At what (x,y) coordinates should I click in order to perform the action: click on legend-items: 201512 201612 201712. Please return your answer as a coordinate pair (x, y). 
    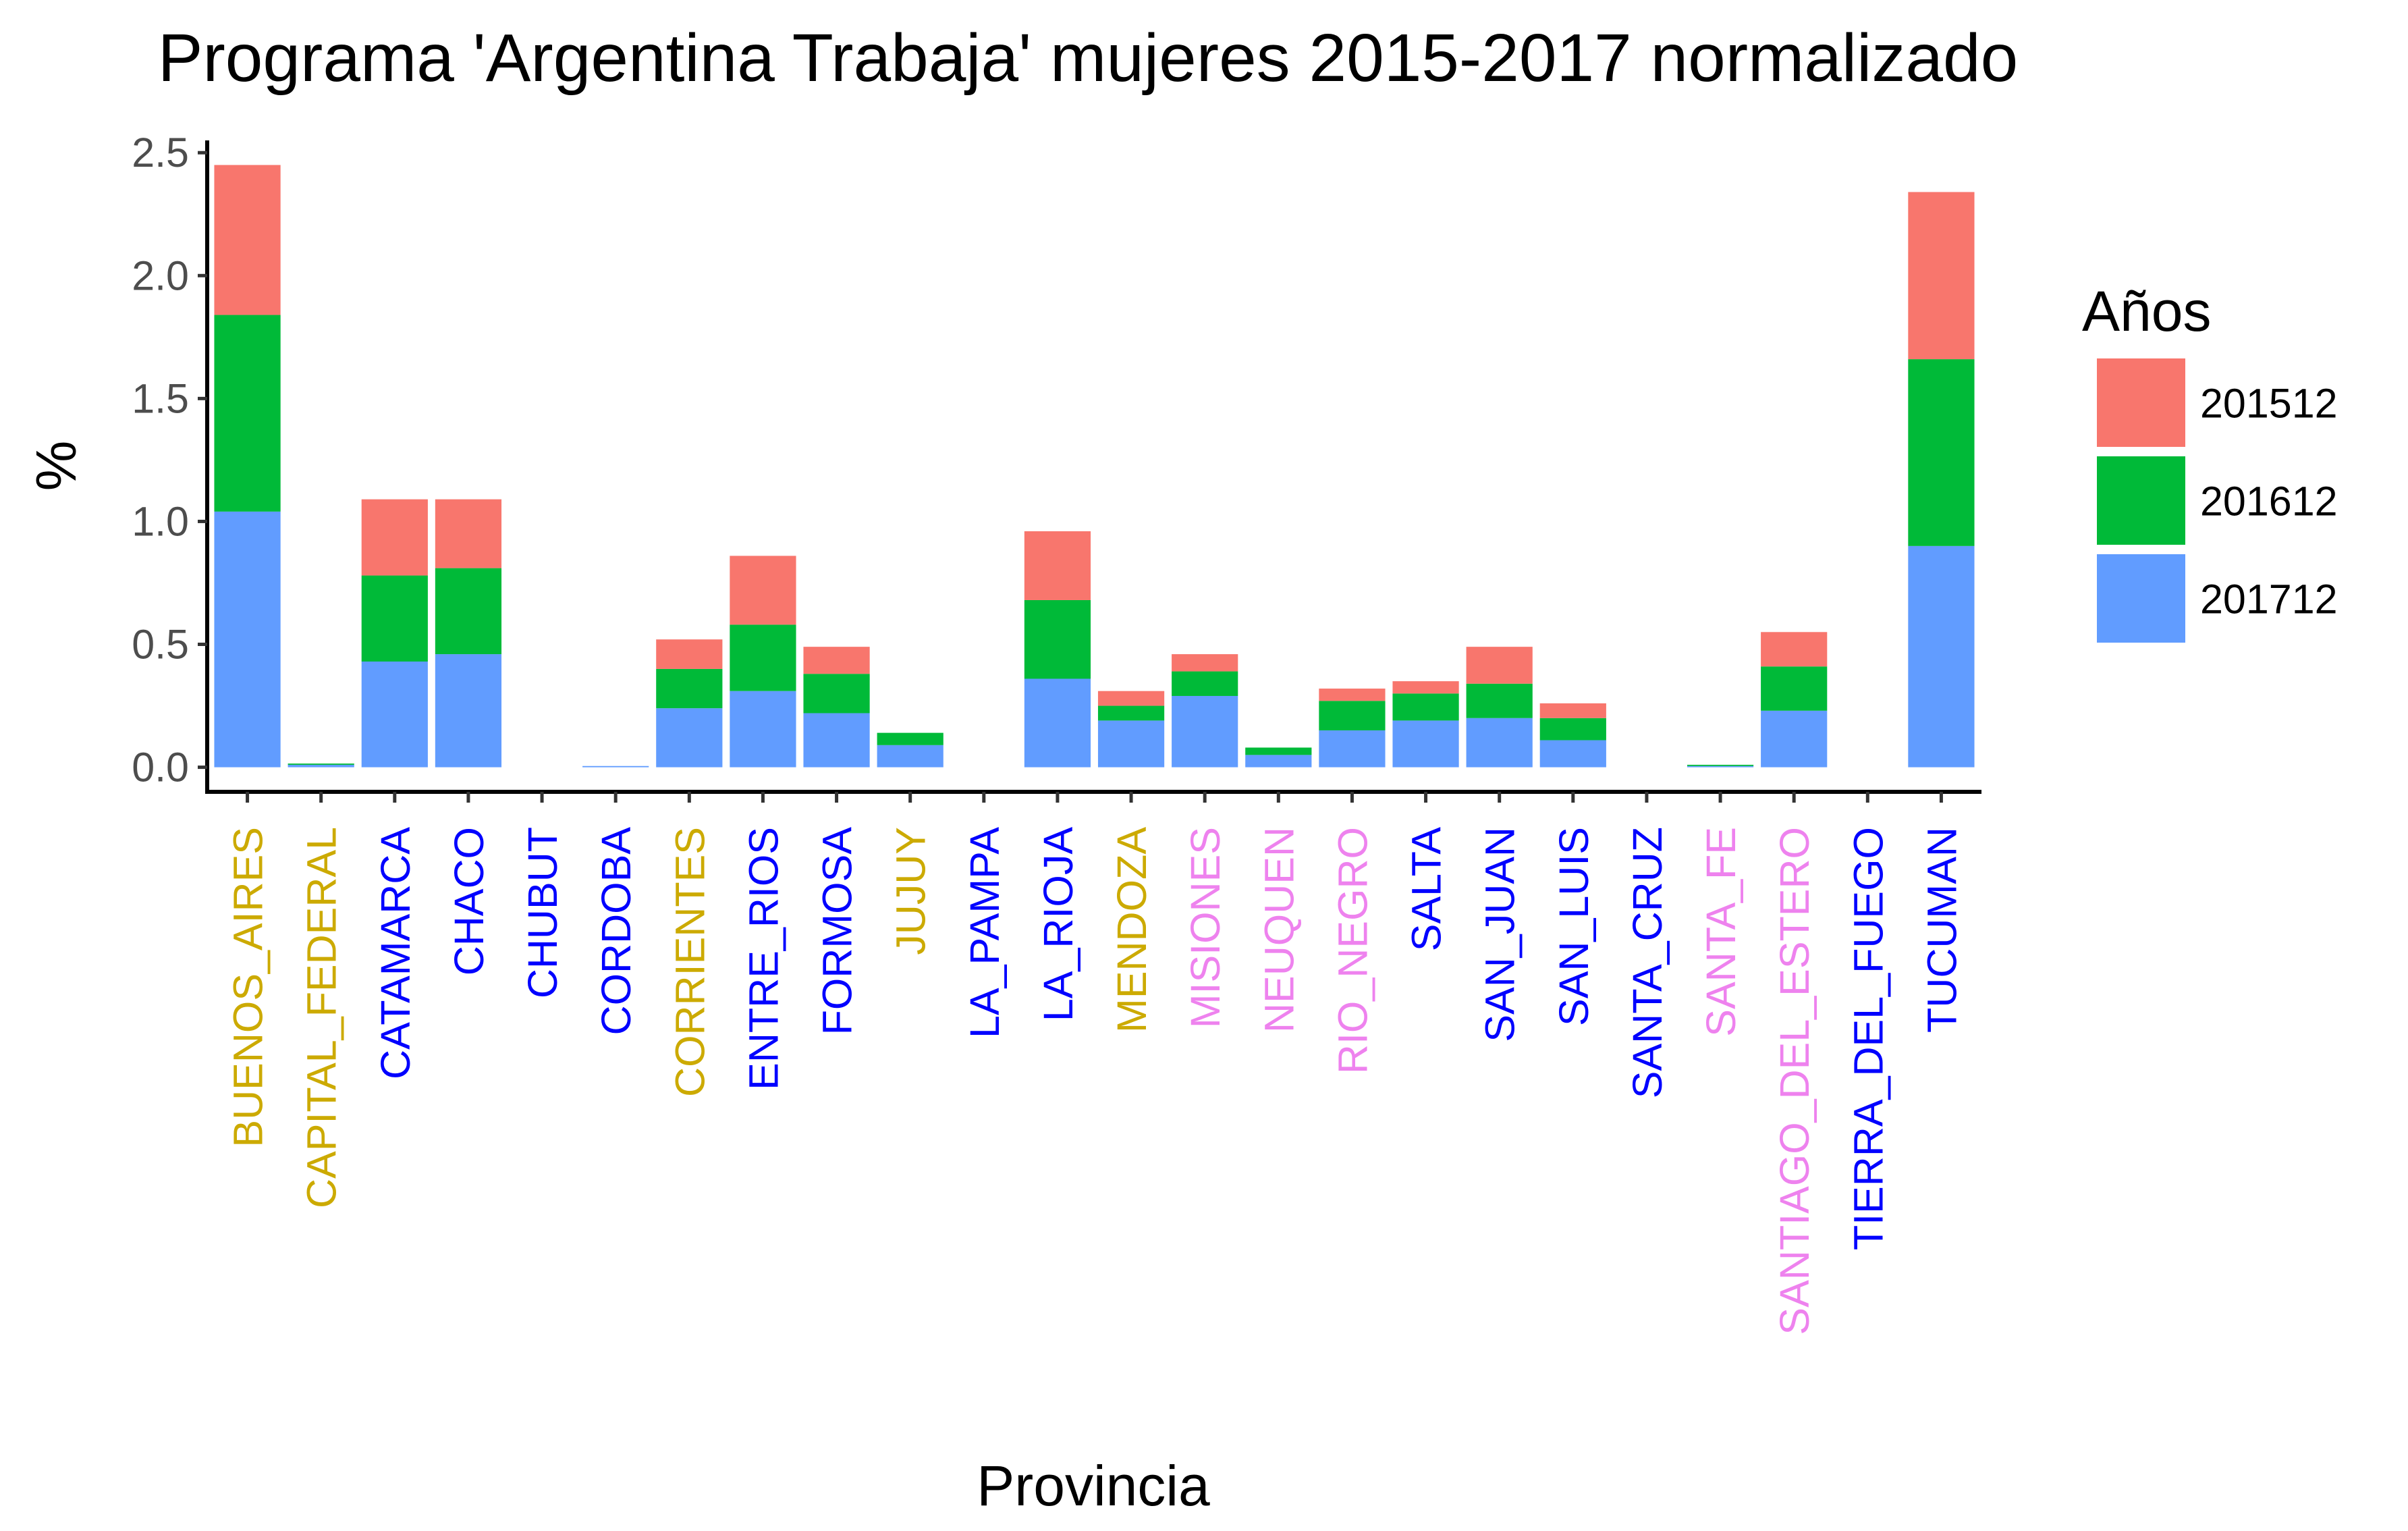
    Looking at the image, I should click on (2217, 500).